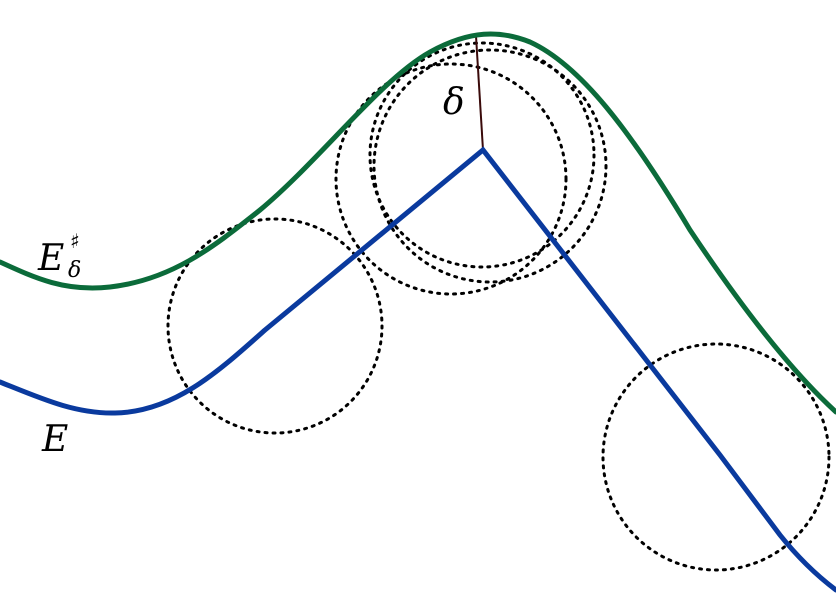  I want to click on radius-label: δ, so click(454, 102).